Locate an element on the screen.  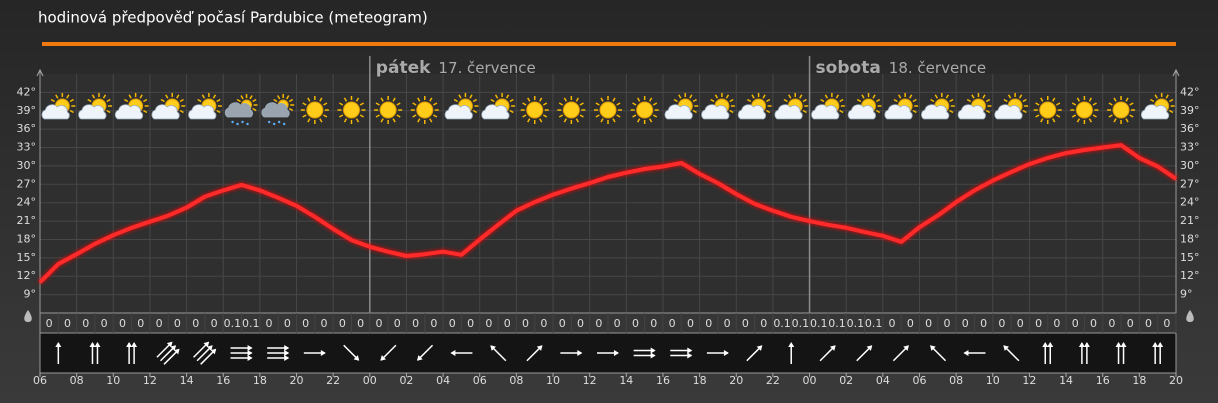
x-tick-label: 08 is located at coordinates (77, 380).